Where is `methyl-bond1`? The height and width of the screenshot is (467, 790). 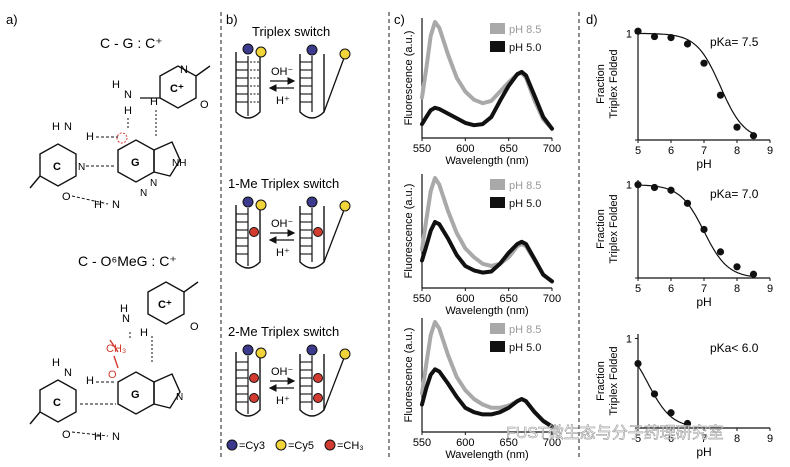
methyl-bond1 is located at coordinates (114, 346).